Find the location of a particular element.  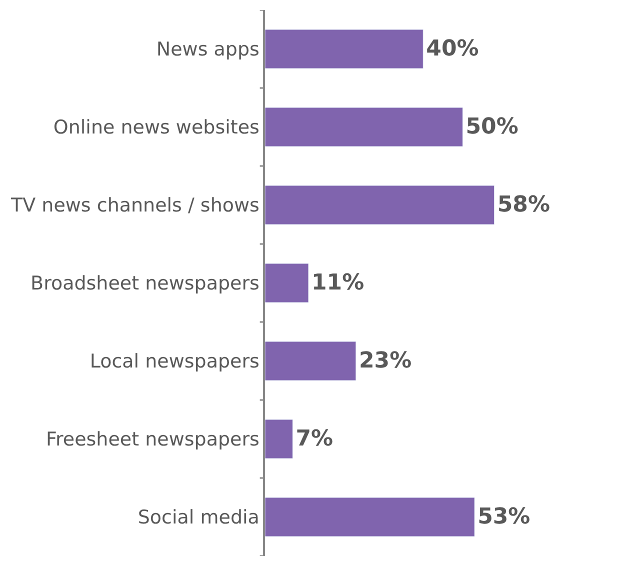

y-tick-label: Online news websites is located at coordinates (156, 127).